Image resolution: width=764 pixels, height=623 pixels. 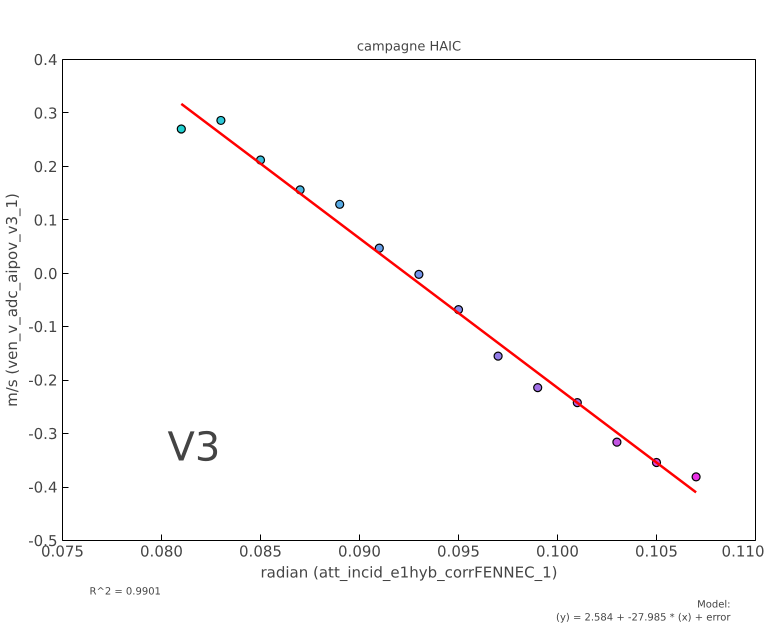 I want to click on x-tick-label: 0.090, so click(x=359, y=551).